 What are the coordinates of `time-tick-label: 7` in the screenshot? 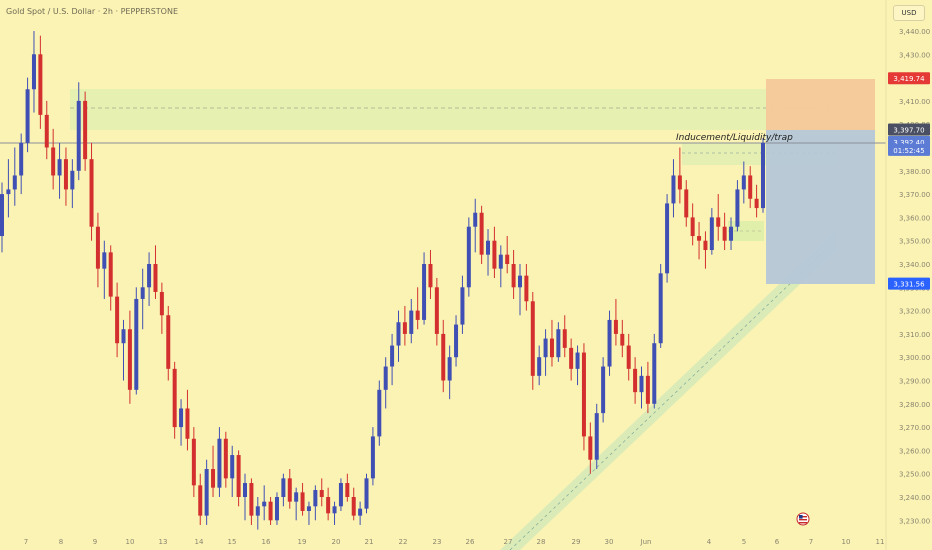 It's located at (811, 542).